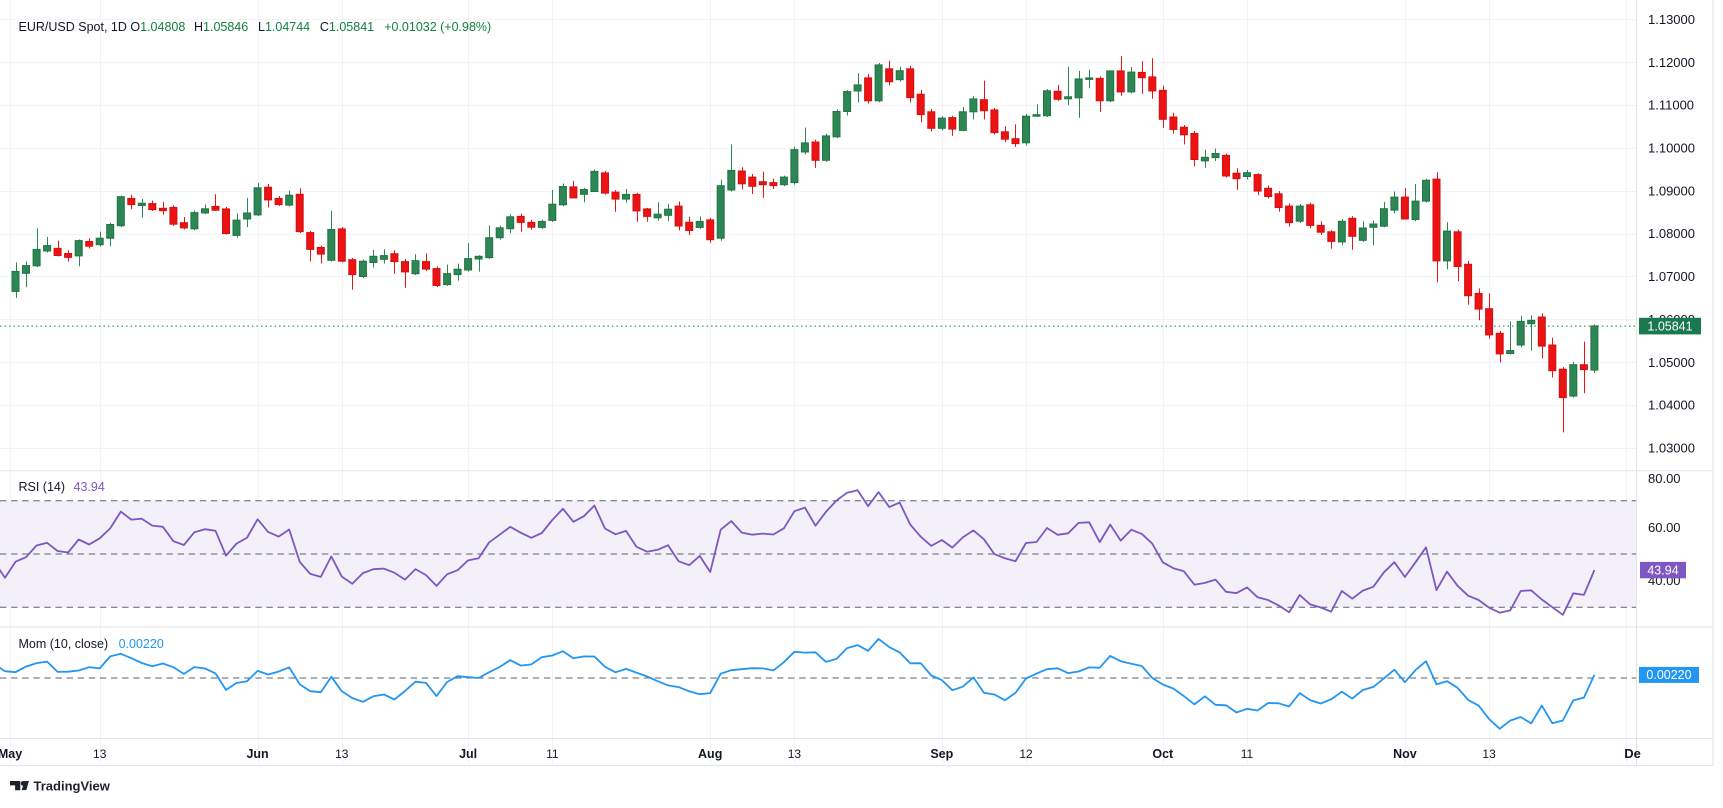 The width and height of the screenshot is (1723, 808). Describe the element at coordinates (1668, 675) in the screenshot. I see `svg-text: 0.00220` at that location.